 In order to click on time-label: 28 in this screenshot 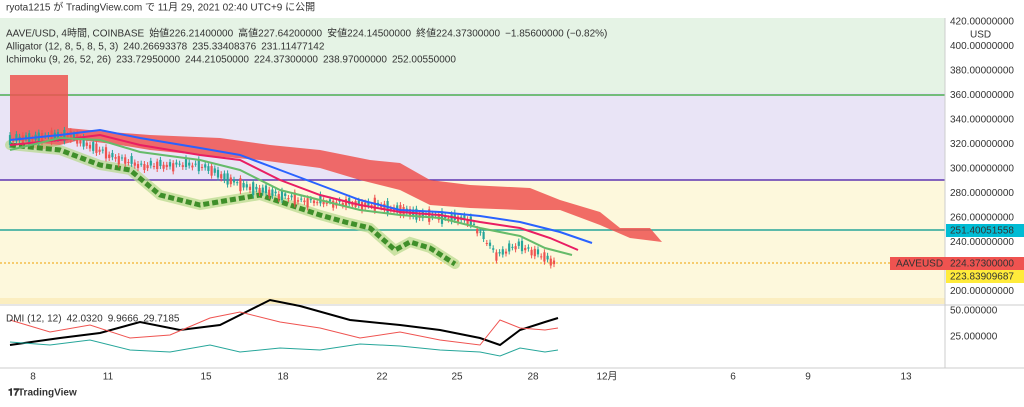, I will do `click(533, 377)`.